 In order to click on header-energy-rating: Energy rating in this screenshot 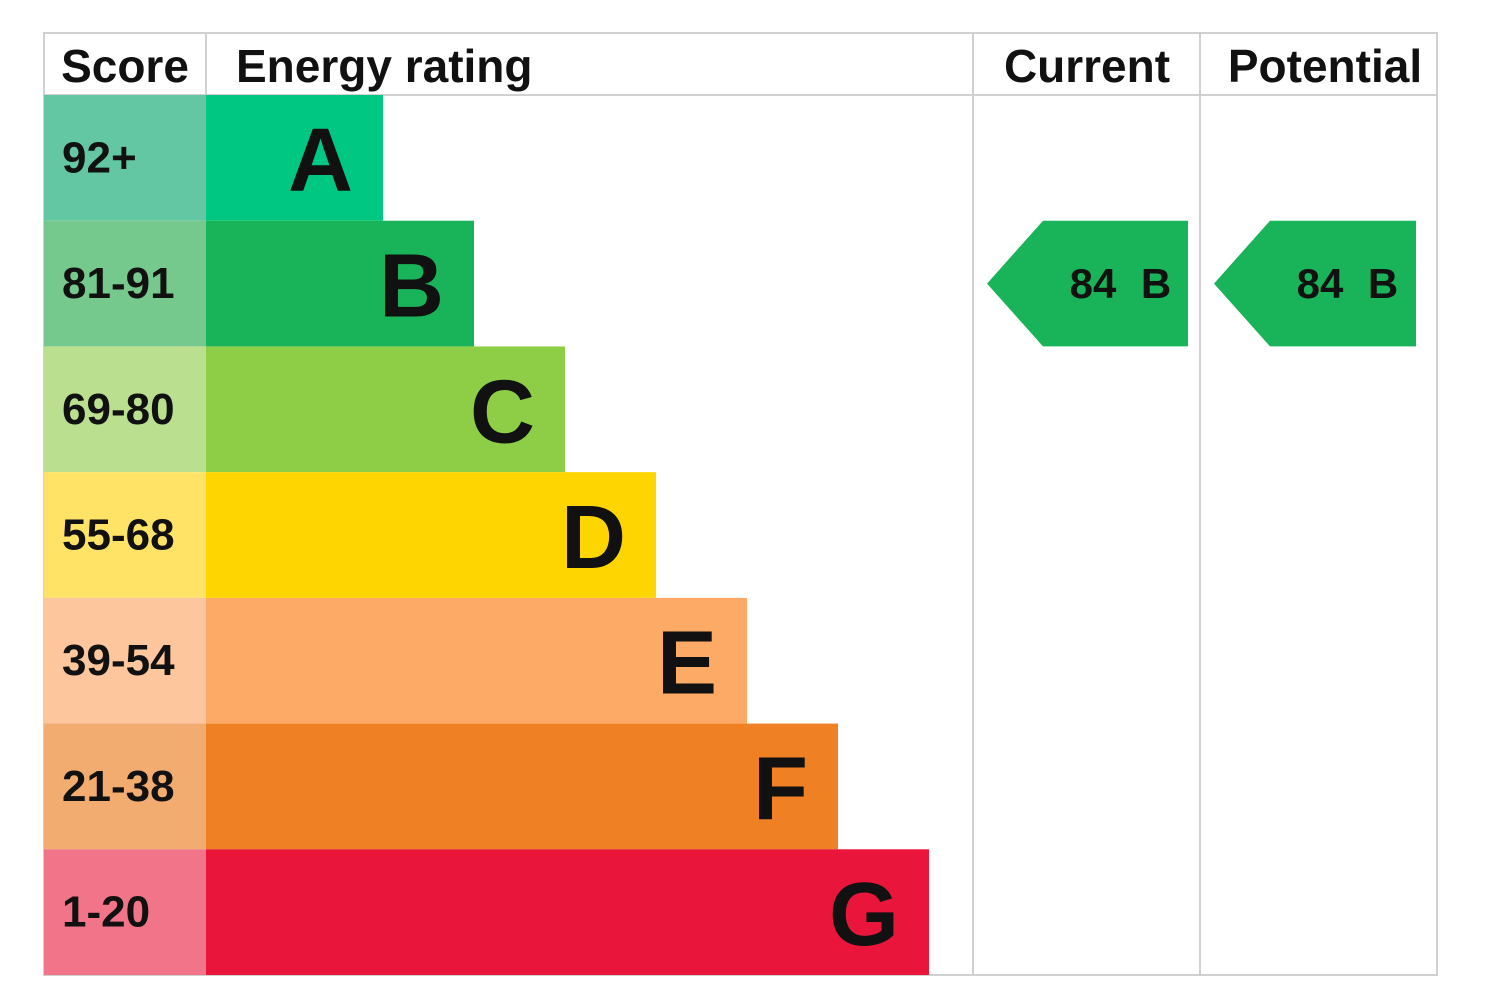, I will do `click(384, 66)`.